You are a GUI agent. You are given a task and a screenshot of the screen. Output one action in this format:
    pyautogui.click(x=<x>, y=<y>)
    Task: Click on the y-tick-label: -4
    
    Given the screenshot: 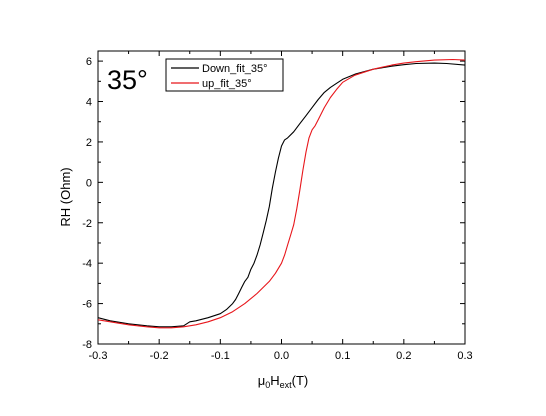 What is the action you would take?
    pyautogui.click(x=87, y=264)
    